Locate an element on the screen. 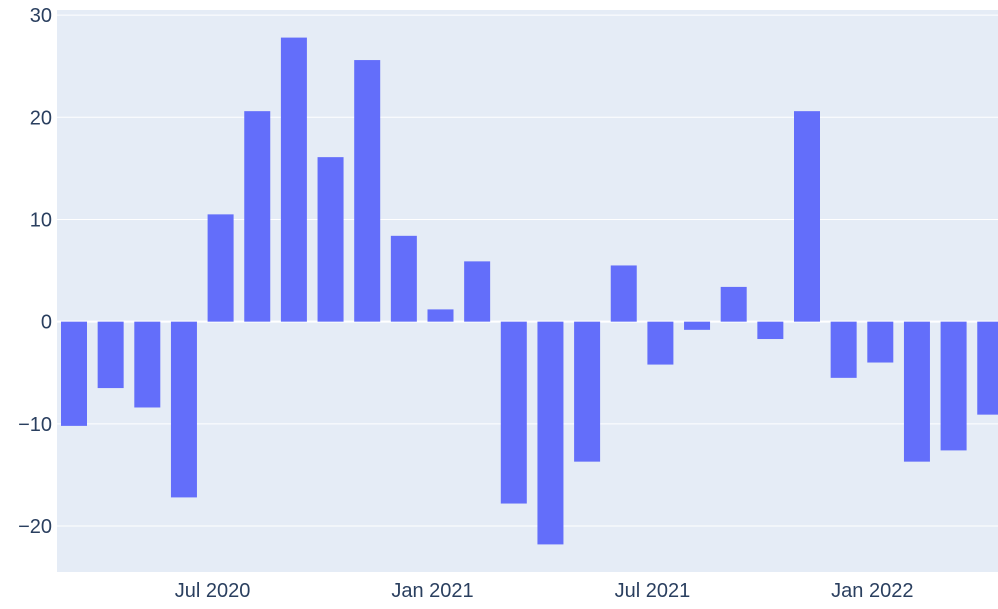 The width and height of the screenshot is (998, 609). y-tick-label: 10 is located at coordinates (41, 220).